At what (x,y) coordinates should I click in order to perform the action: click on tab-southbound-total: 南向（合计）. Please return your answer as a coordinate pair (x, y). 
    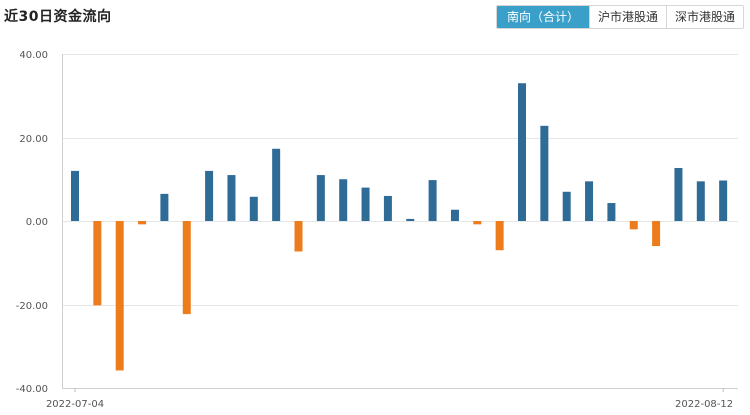
    Looking at the image, I should click on (542, 17).